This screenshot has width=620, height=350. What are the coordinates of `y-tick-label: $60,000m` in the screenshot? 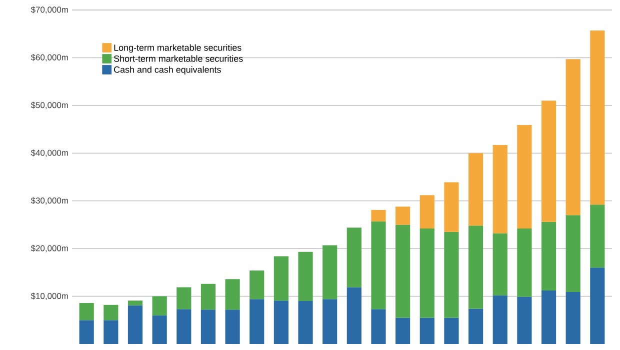 It's located at (49, 58).